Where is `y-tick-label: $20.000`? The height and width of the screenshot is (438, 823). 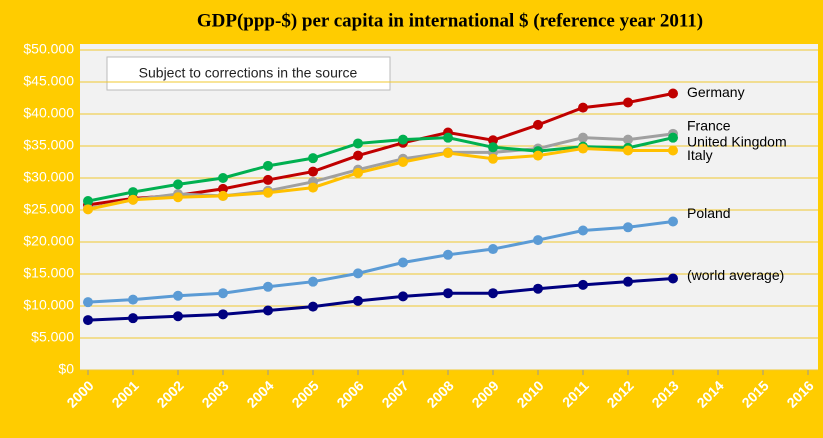 y-tick-label: $20.000 is located at coordinates (48, 241).